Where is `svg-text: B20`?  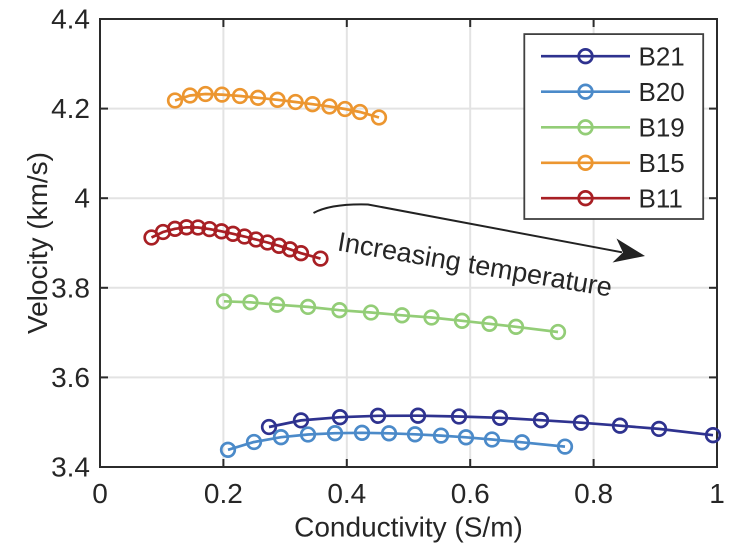
svg-text: B20 is located at coordinates (662, 92).